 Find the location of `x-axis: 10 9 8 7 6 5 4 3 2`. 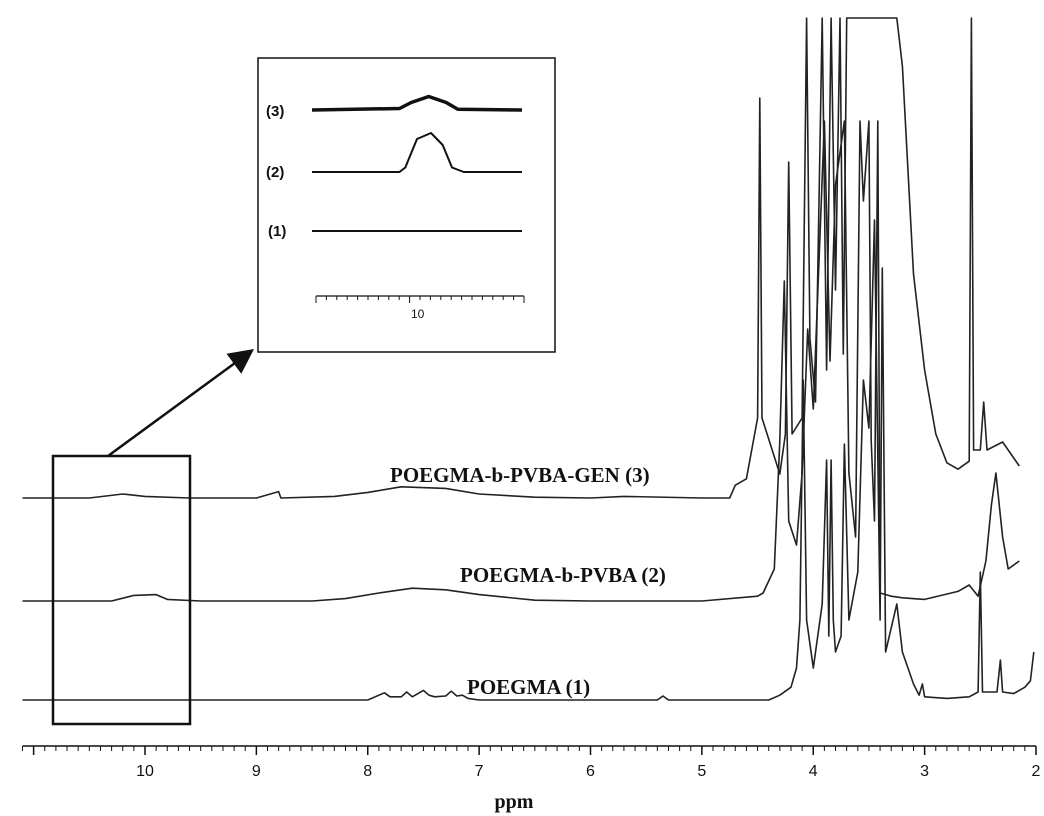

x-axis: 10 9 8 7 6 5 4 3 2 is located at coordinates (531, 762).